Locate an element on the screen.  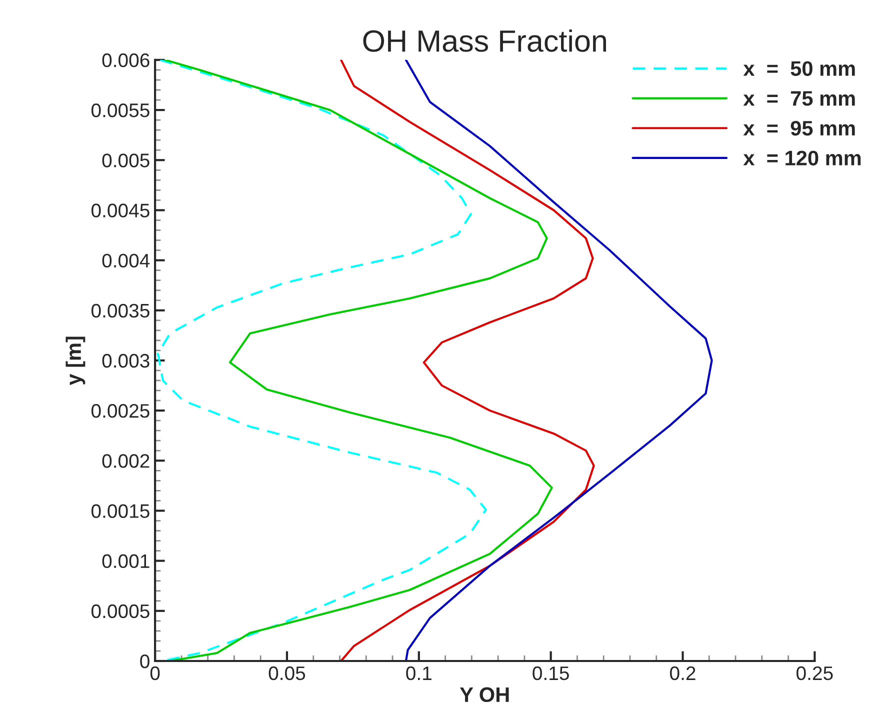
y-tick-label: 0.0055 is located at coordinates (120, 110).